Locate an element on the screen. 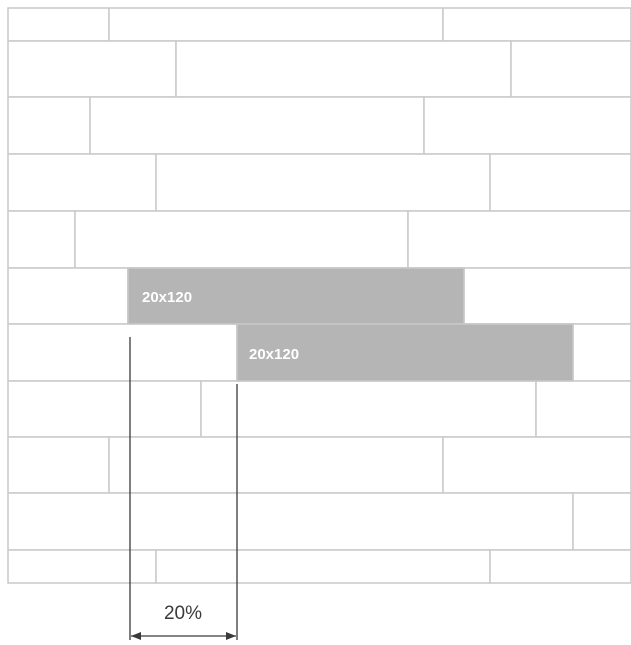 Image resolution: width=631 pixels, height=645 pixels. dimension-arrow-right-icon is located at coordinates (231, 636).